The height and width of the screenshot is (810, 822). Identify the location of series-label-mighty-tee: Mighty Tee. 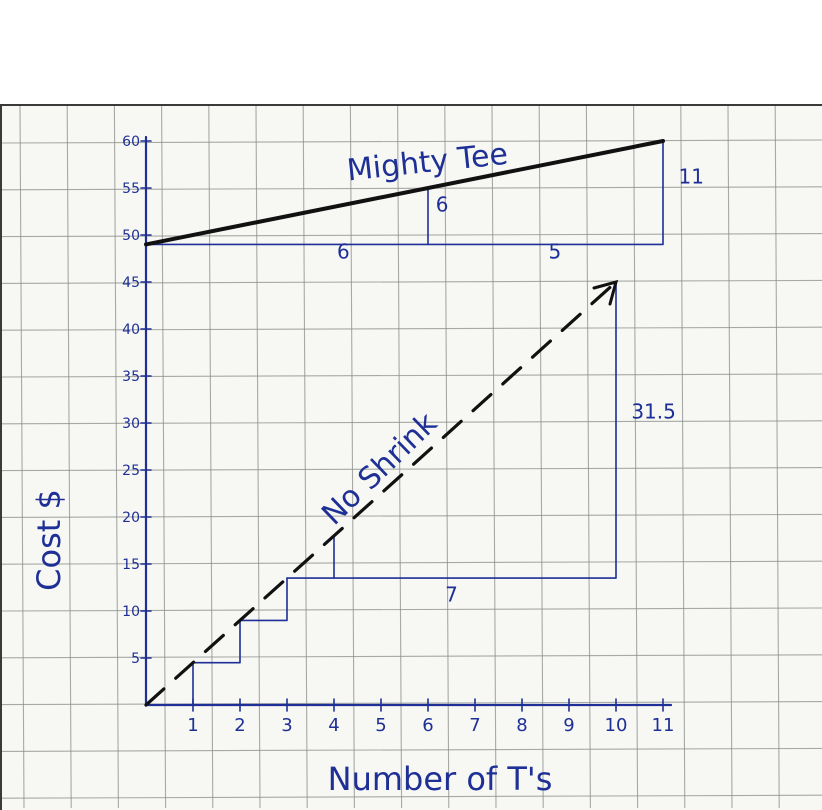
(427, 163).